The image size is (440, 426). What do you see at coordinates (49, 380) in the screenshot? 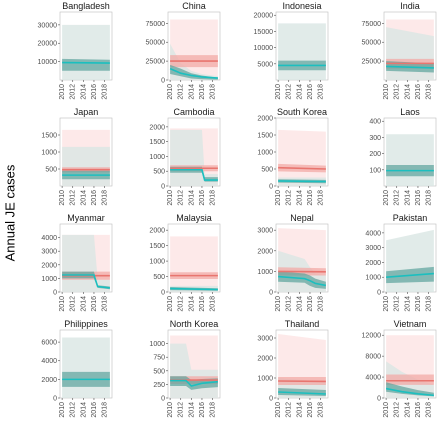
I see `y-tick-label-philippines: 2000` at bounding box center [49, 380].